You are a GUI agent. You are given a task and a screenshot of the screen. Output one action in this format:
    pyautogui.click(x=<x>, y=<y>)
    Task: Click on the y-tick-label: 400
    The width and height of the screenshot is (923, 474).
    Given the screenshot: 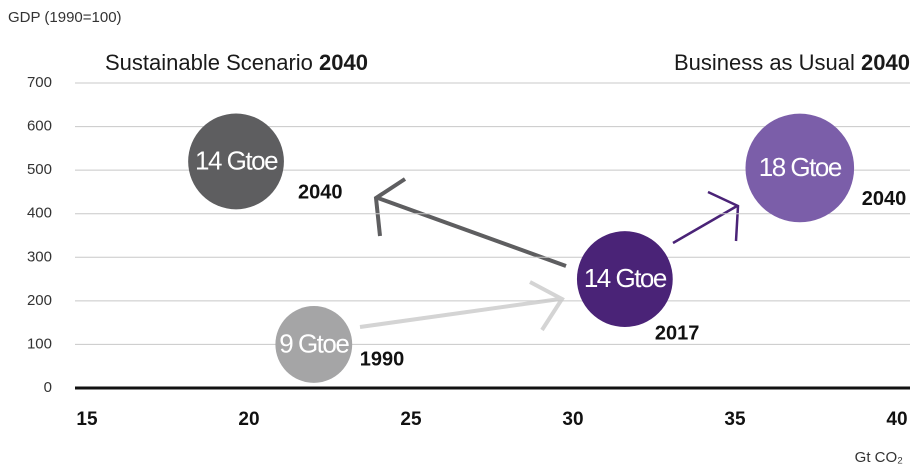 What is the action you would take?
    pyautogui.click(x=39, y=213)
    